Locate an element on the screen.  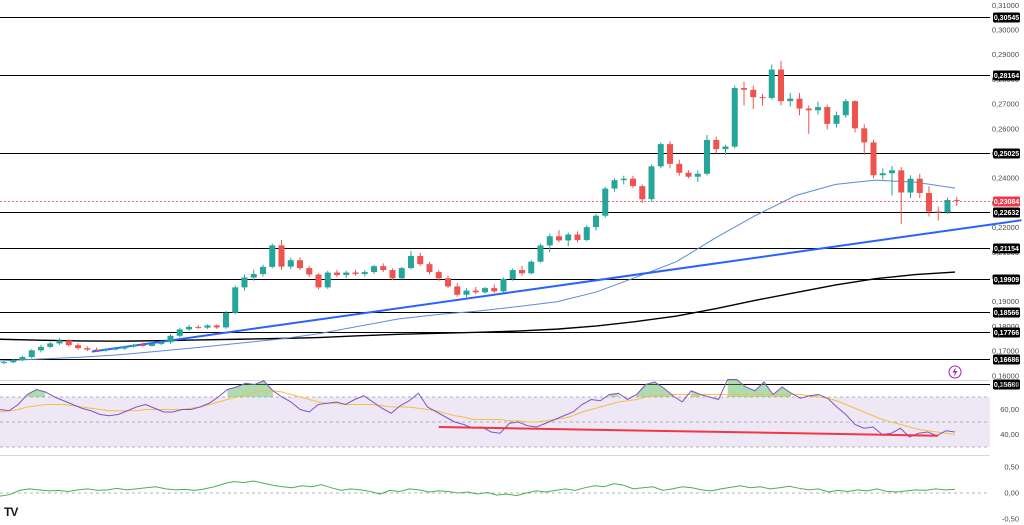
tradingview-logo: TV is located at coordinates (11, 512).